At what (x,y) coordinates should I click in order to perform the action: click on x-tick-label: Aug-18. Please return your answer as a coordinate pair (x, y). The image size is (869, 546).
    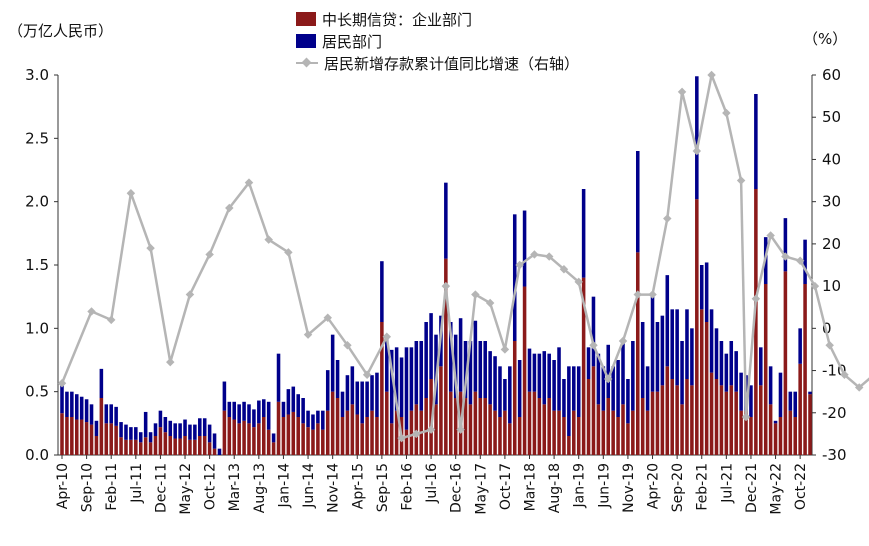
    Looking at the image, I should click on (555, 488).